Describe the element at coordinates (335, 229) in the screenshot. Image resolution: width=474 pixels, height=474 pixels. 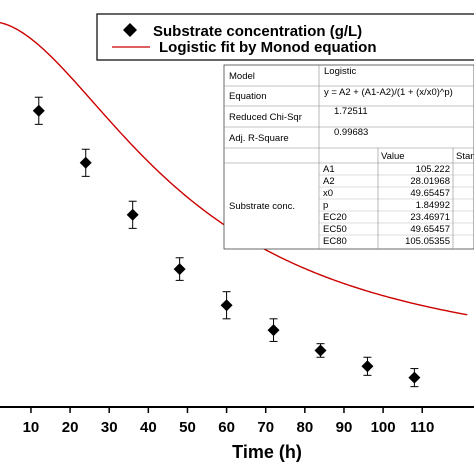
I see `param-name: EC50` at that location.